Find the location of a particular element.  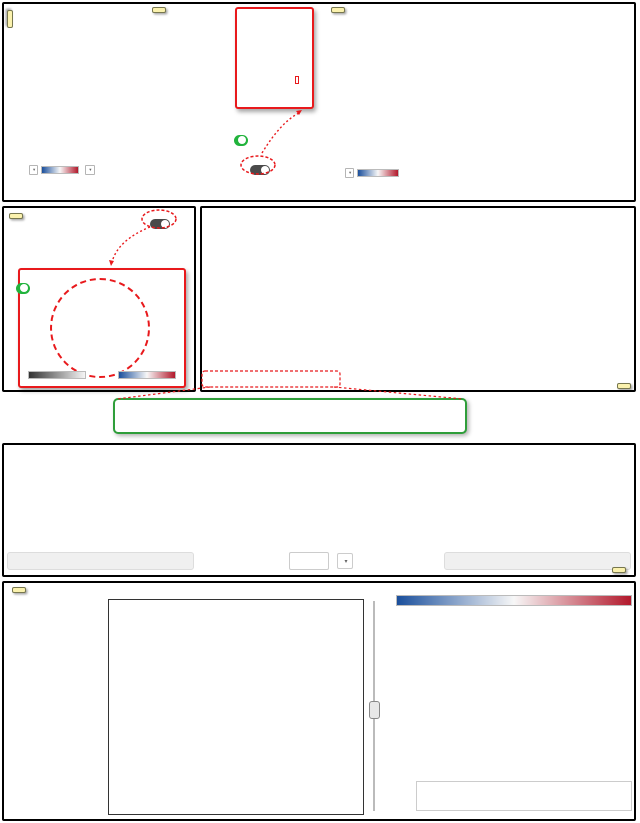

diff-toggle is located at coordinates (23, 288).